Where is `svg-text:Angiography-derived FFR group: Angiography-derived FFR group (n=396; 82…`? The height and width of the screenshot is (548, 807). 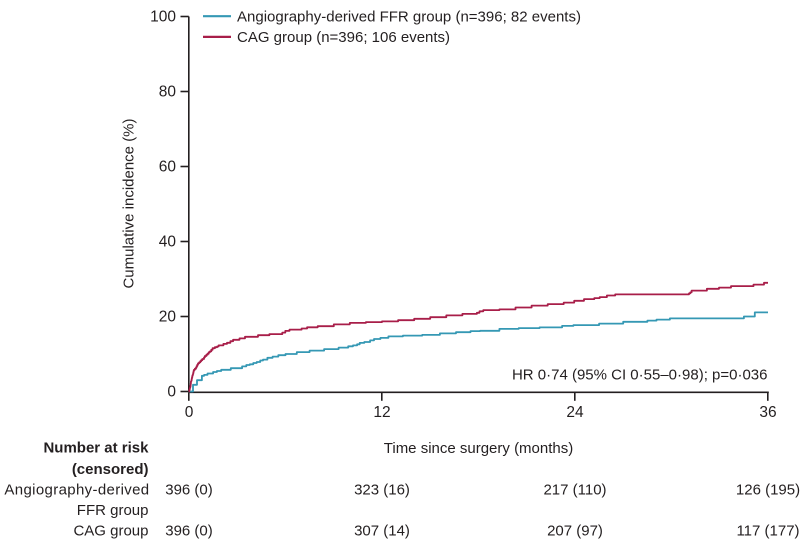
svg-text:Angiography-derived FFR group: Angiography-derived FFR group (n=396; 82… is located at coordinates (409, 17).